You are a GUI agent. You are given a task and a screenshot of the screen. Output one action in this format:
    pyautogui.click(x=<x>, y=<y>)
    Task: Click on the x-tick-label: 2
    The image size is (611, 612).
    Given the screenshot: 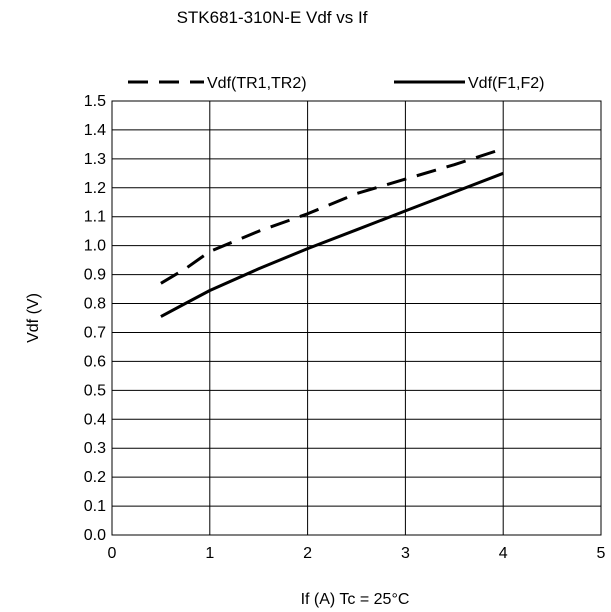 What is the action you would take?
    pyautogui.click(x=307, y=553)
    